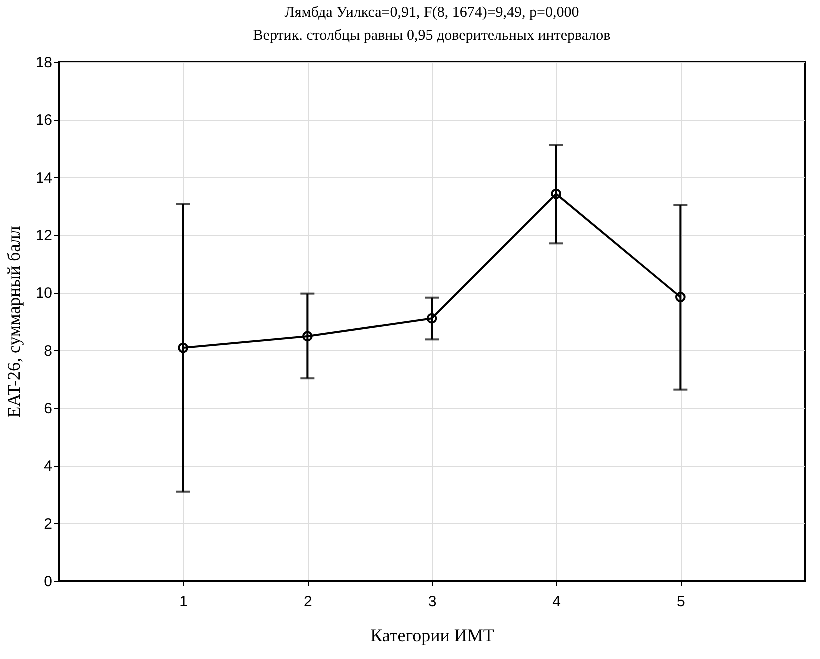  What do you see at coordinates (44, 178) in the screenshot?
I see `y-tick-label: 14` at bounding box center [44, 178].